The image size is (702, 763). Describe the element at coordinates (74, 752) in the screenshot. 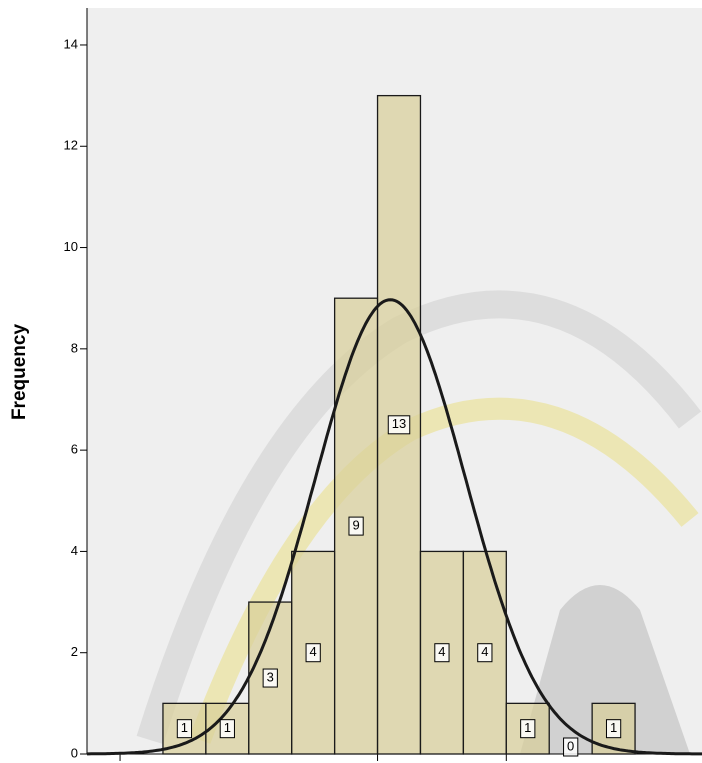

I see `y-tick-label: 0` at that location.